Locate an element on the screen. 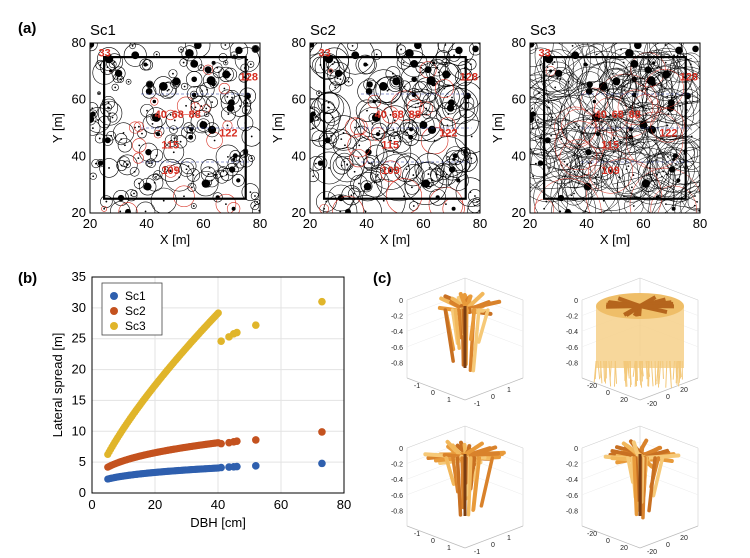 The height and width of the screenshot is (558, 750). plot-frame is located at coordinates (218, 385).